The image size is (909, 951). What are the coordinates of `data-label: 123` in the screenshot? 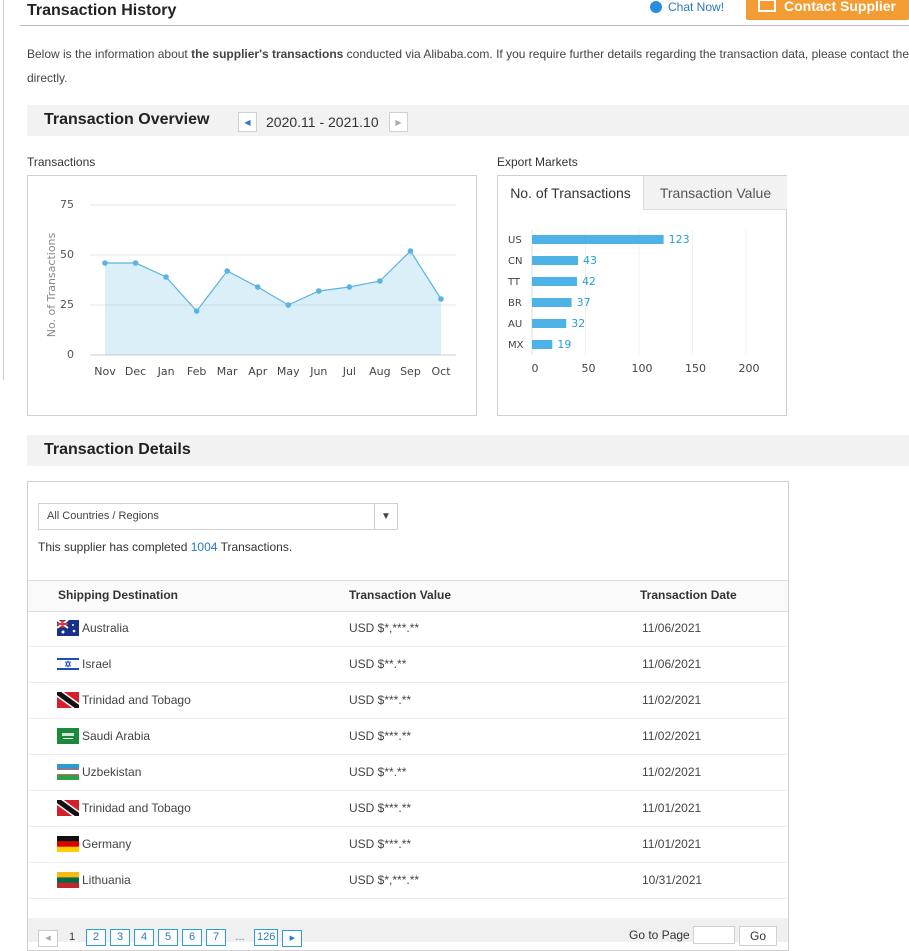 It's located at (679, 239).